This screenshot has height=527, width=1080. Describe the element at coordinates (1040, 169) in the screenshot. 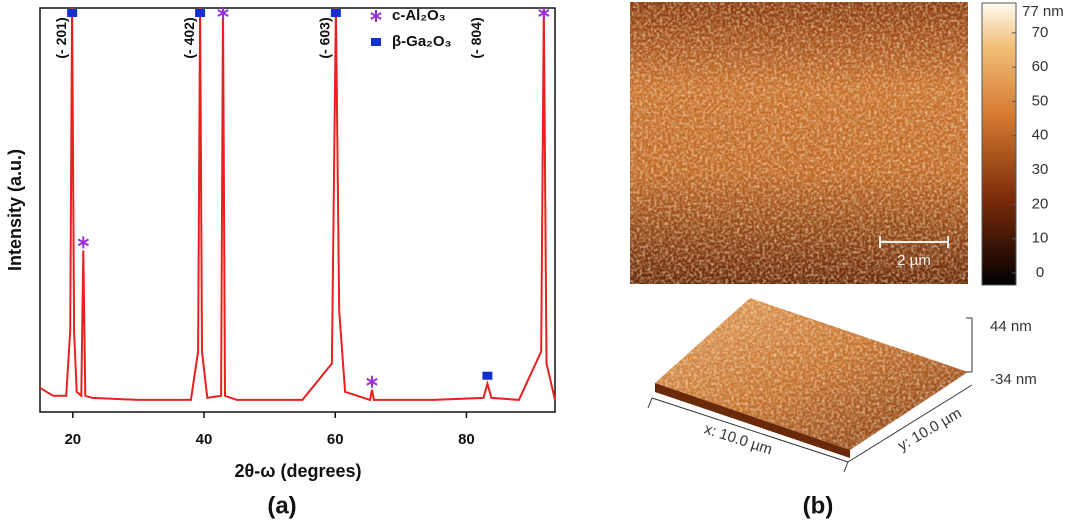

I see `colorbar-tick-label: 30` at that location.